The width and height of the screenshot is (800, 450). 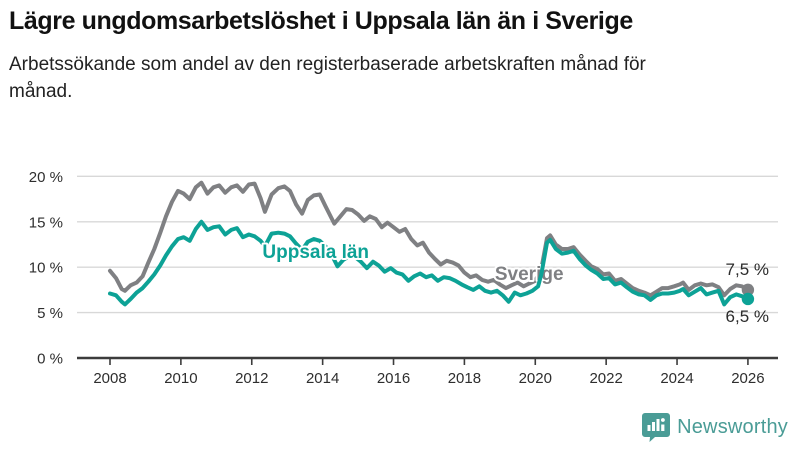 I want to click on logo-bar-medium, so click(x=654, y=426).